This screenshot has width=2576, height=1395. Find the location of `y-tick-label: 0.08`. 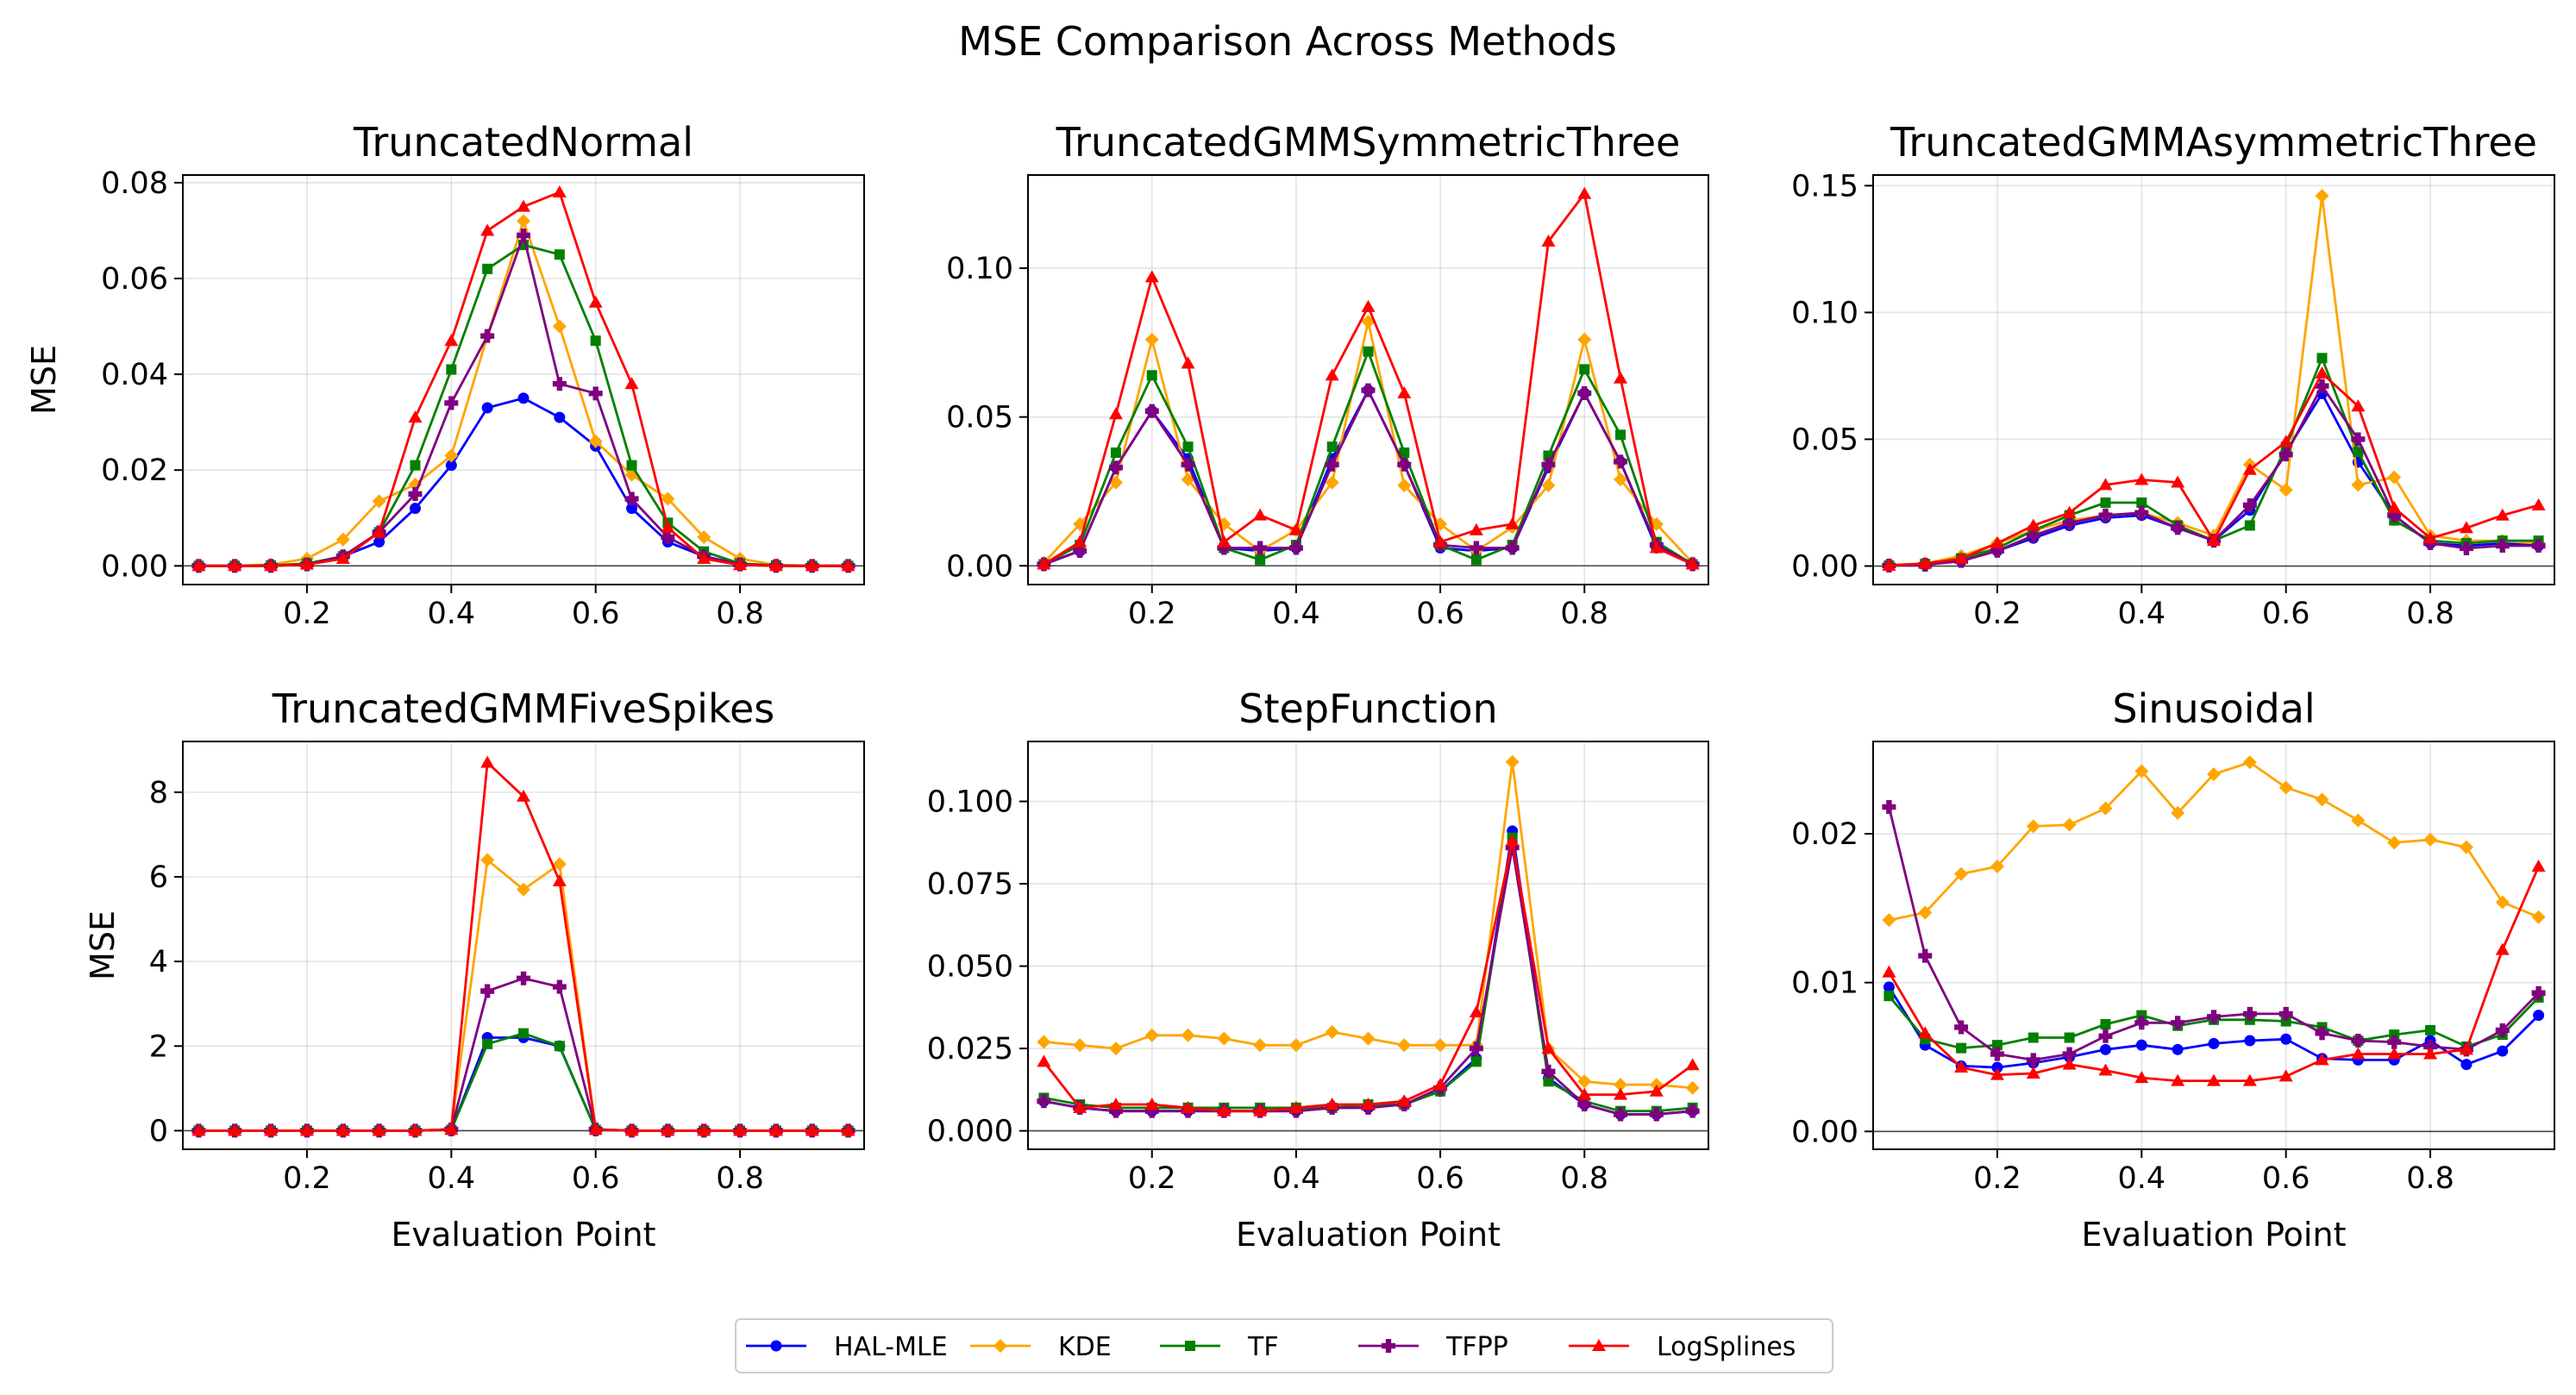

y-tick-label: 0.08 is located at coordinates (134, 183).